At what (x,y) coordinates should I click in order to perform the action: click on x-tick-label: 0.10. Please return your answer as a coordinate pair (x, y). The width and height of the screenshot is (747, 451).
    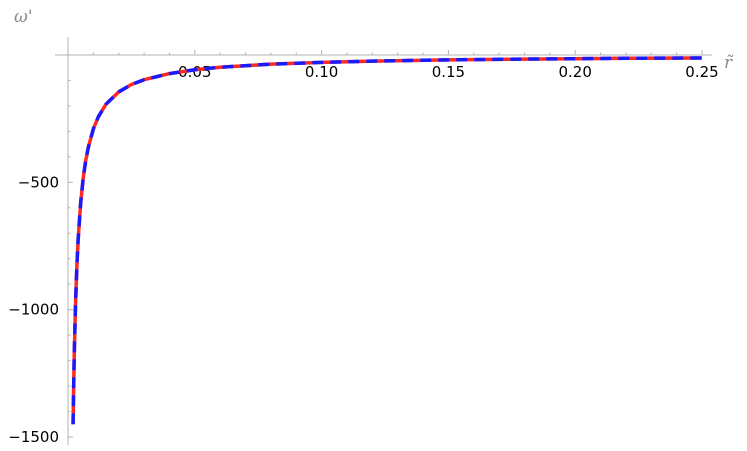
    Looking at the image, I should click on (321, 72).